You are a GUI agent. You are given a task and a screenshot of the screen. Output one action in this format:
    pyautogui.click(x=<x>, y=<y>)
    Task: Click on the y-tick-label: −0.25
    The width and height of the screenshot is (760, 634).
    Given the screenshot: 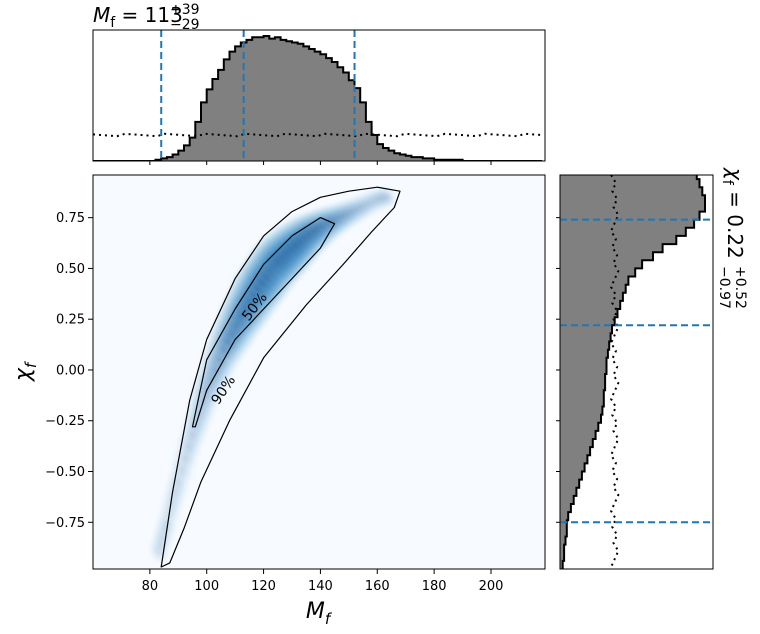 What is the action you would take?
    pyautogui.click(x=65, y=421)
    